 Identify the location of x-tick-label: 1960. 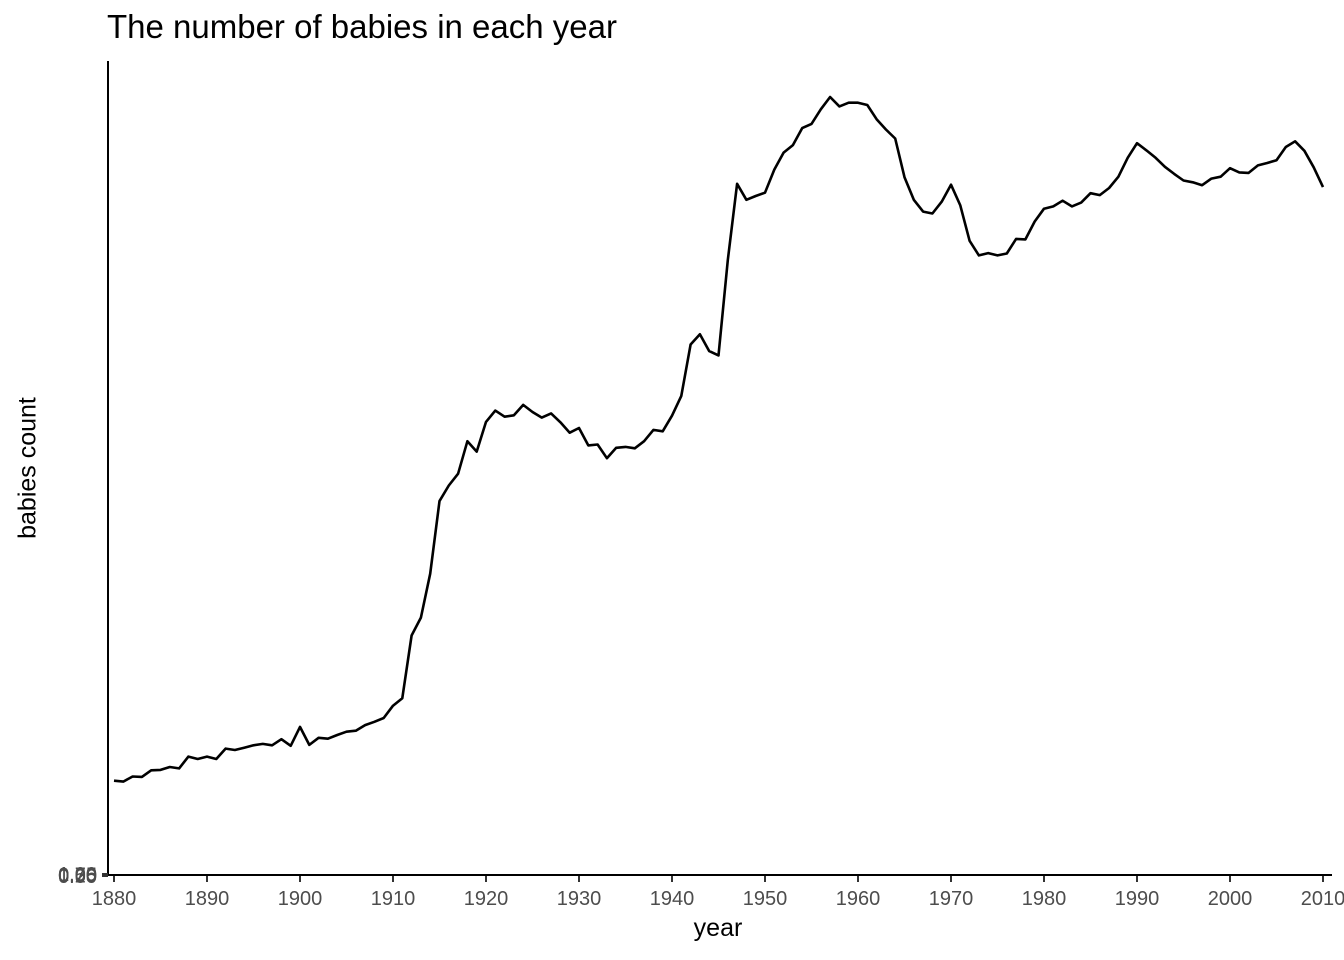
(858, 899).